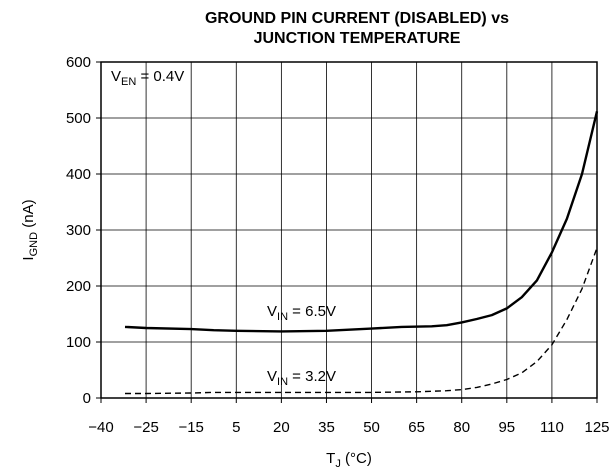  Describe the element at coordinates (78, 286) in the screenshot. I see `y-tick-label: 200` at that location.